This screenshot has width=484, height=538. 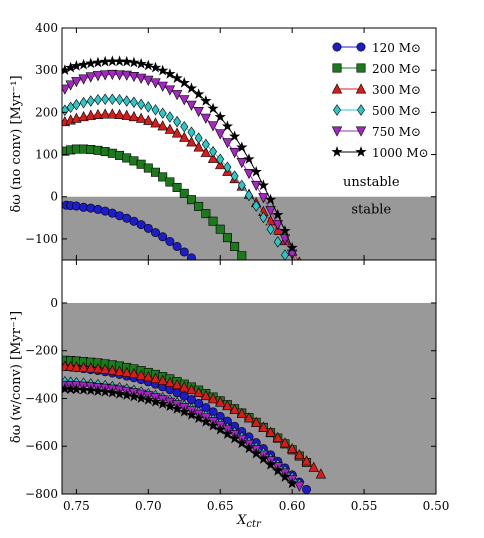 What do you see at coordinates (41, 239) in the screenshot?
I see `top-ytick-label-0: −100` at bounding box center [41, 239].